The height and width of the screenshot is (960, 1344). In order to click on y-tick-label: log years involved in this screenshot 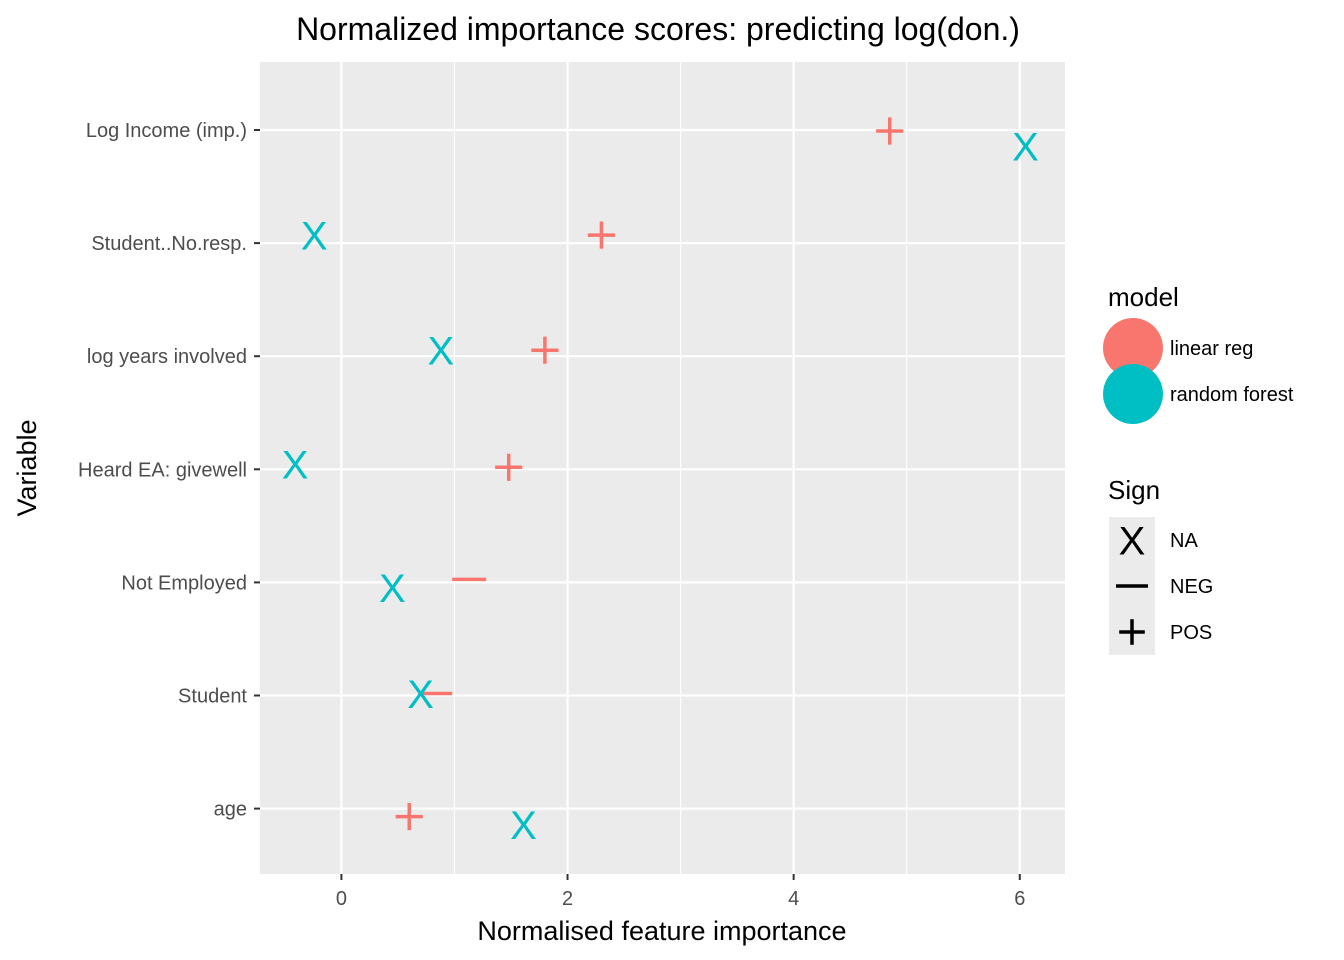, I will do `click(167, 357)`.